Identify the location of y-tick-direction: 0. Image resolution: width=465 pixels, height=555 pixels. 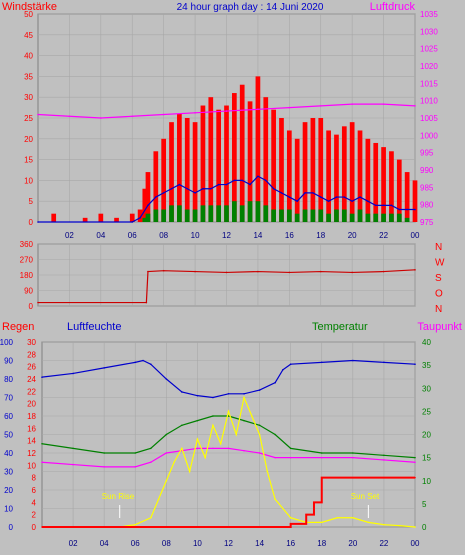
(31, 306).